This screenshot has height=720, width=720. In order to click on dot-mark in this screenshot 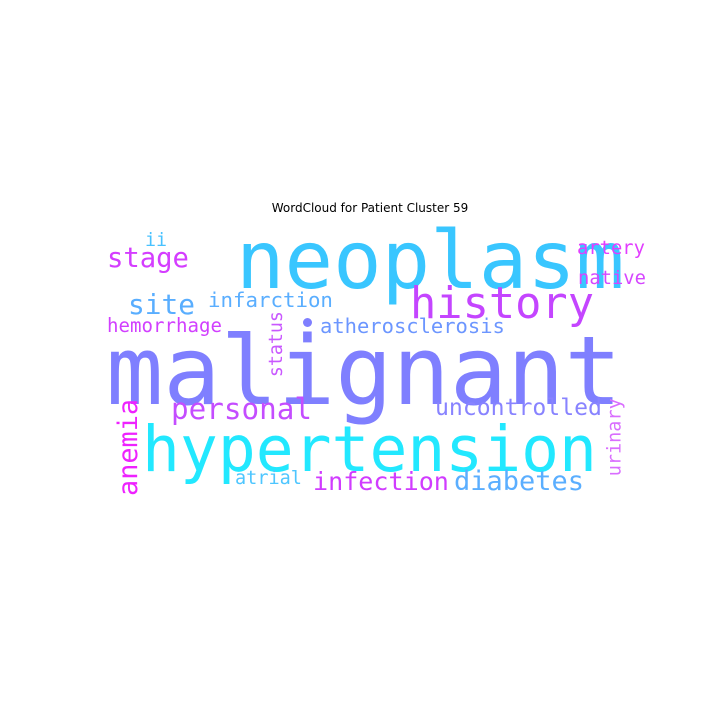, I will do `click(307, 322)`.